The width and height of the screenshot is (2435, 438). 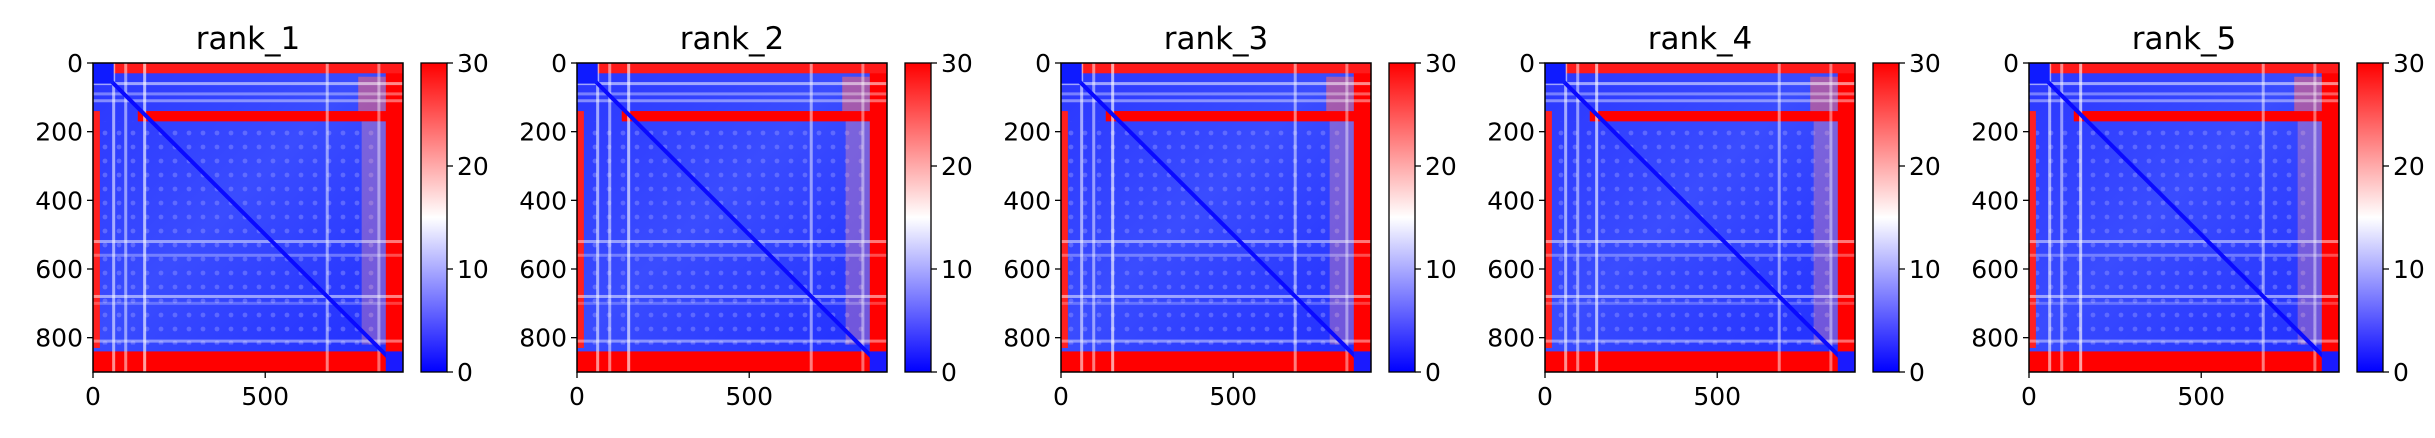 What do you see at coordinates (1700, 39) in the screenshot?
I see `panel-title: rank_4` at bounding box center [1700, 39].